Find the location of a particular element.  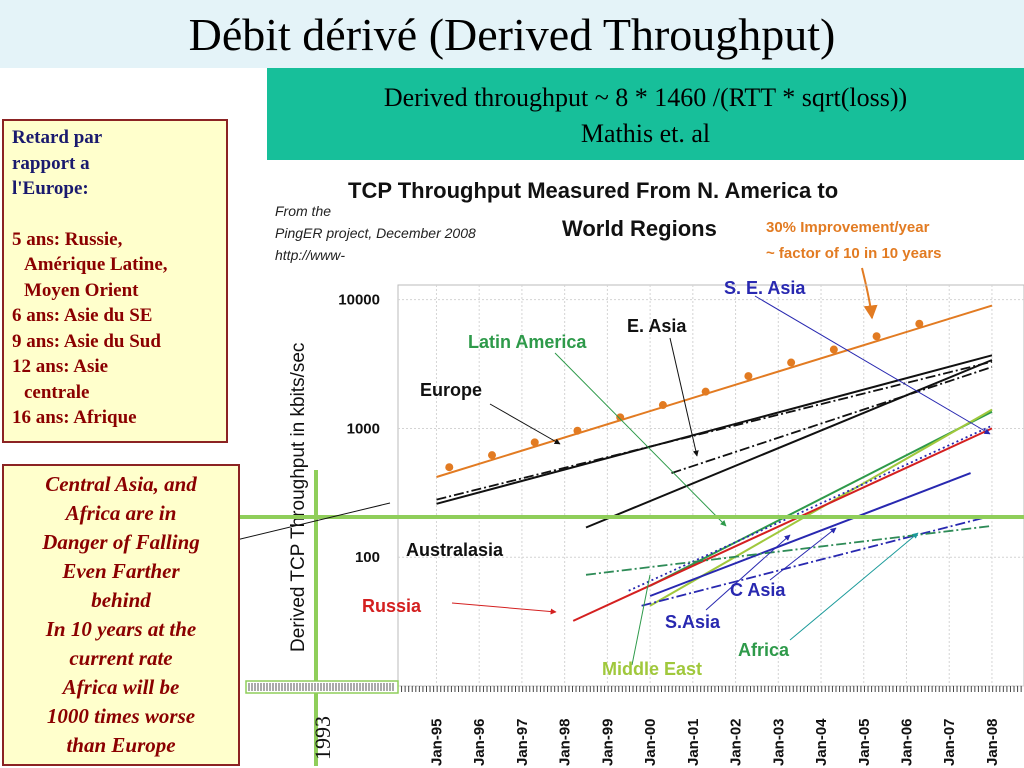

series-c-asia-line is located at coordinates (810, 534).